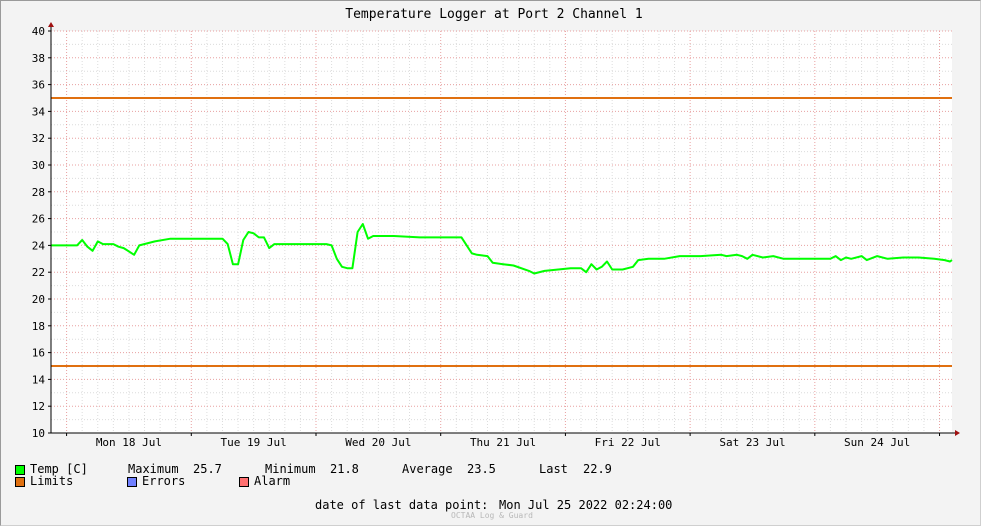 The image size is (981, 526). What do you see at coordinates (129, 442) in the screenshot?
I see `x-tick-label: Mon 18 Jul` at bounding box center [129, 442].